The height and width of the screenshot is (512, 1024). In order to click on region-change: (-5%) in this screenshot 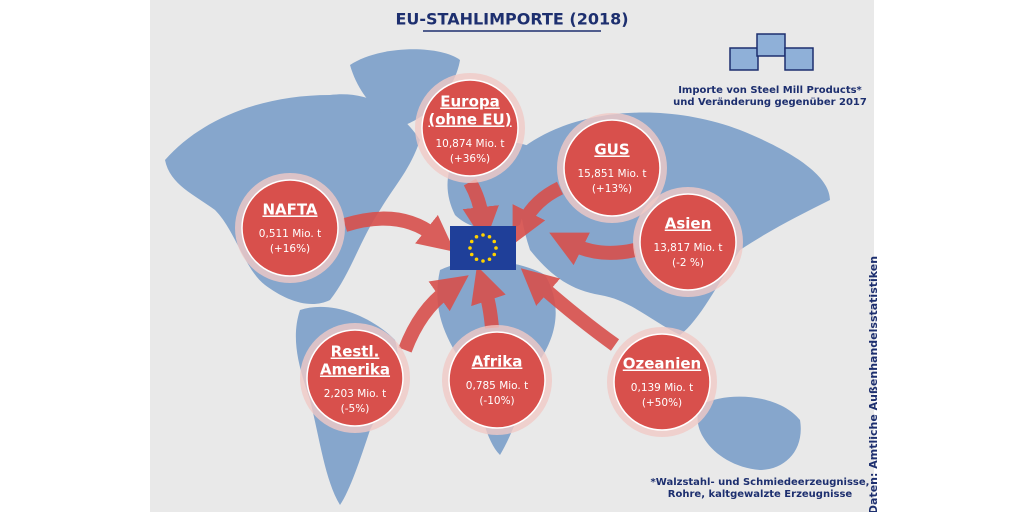, I will do `click(355, 409)`.